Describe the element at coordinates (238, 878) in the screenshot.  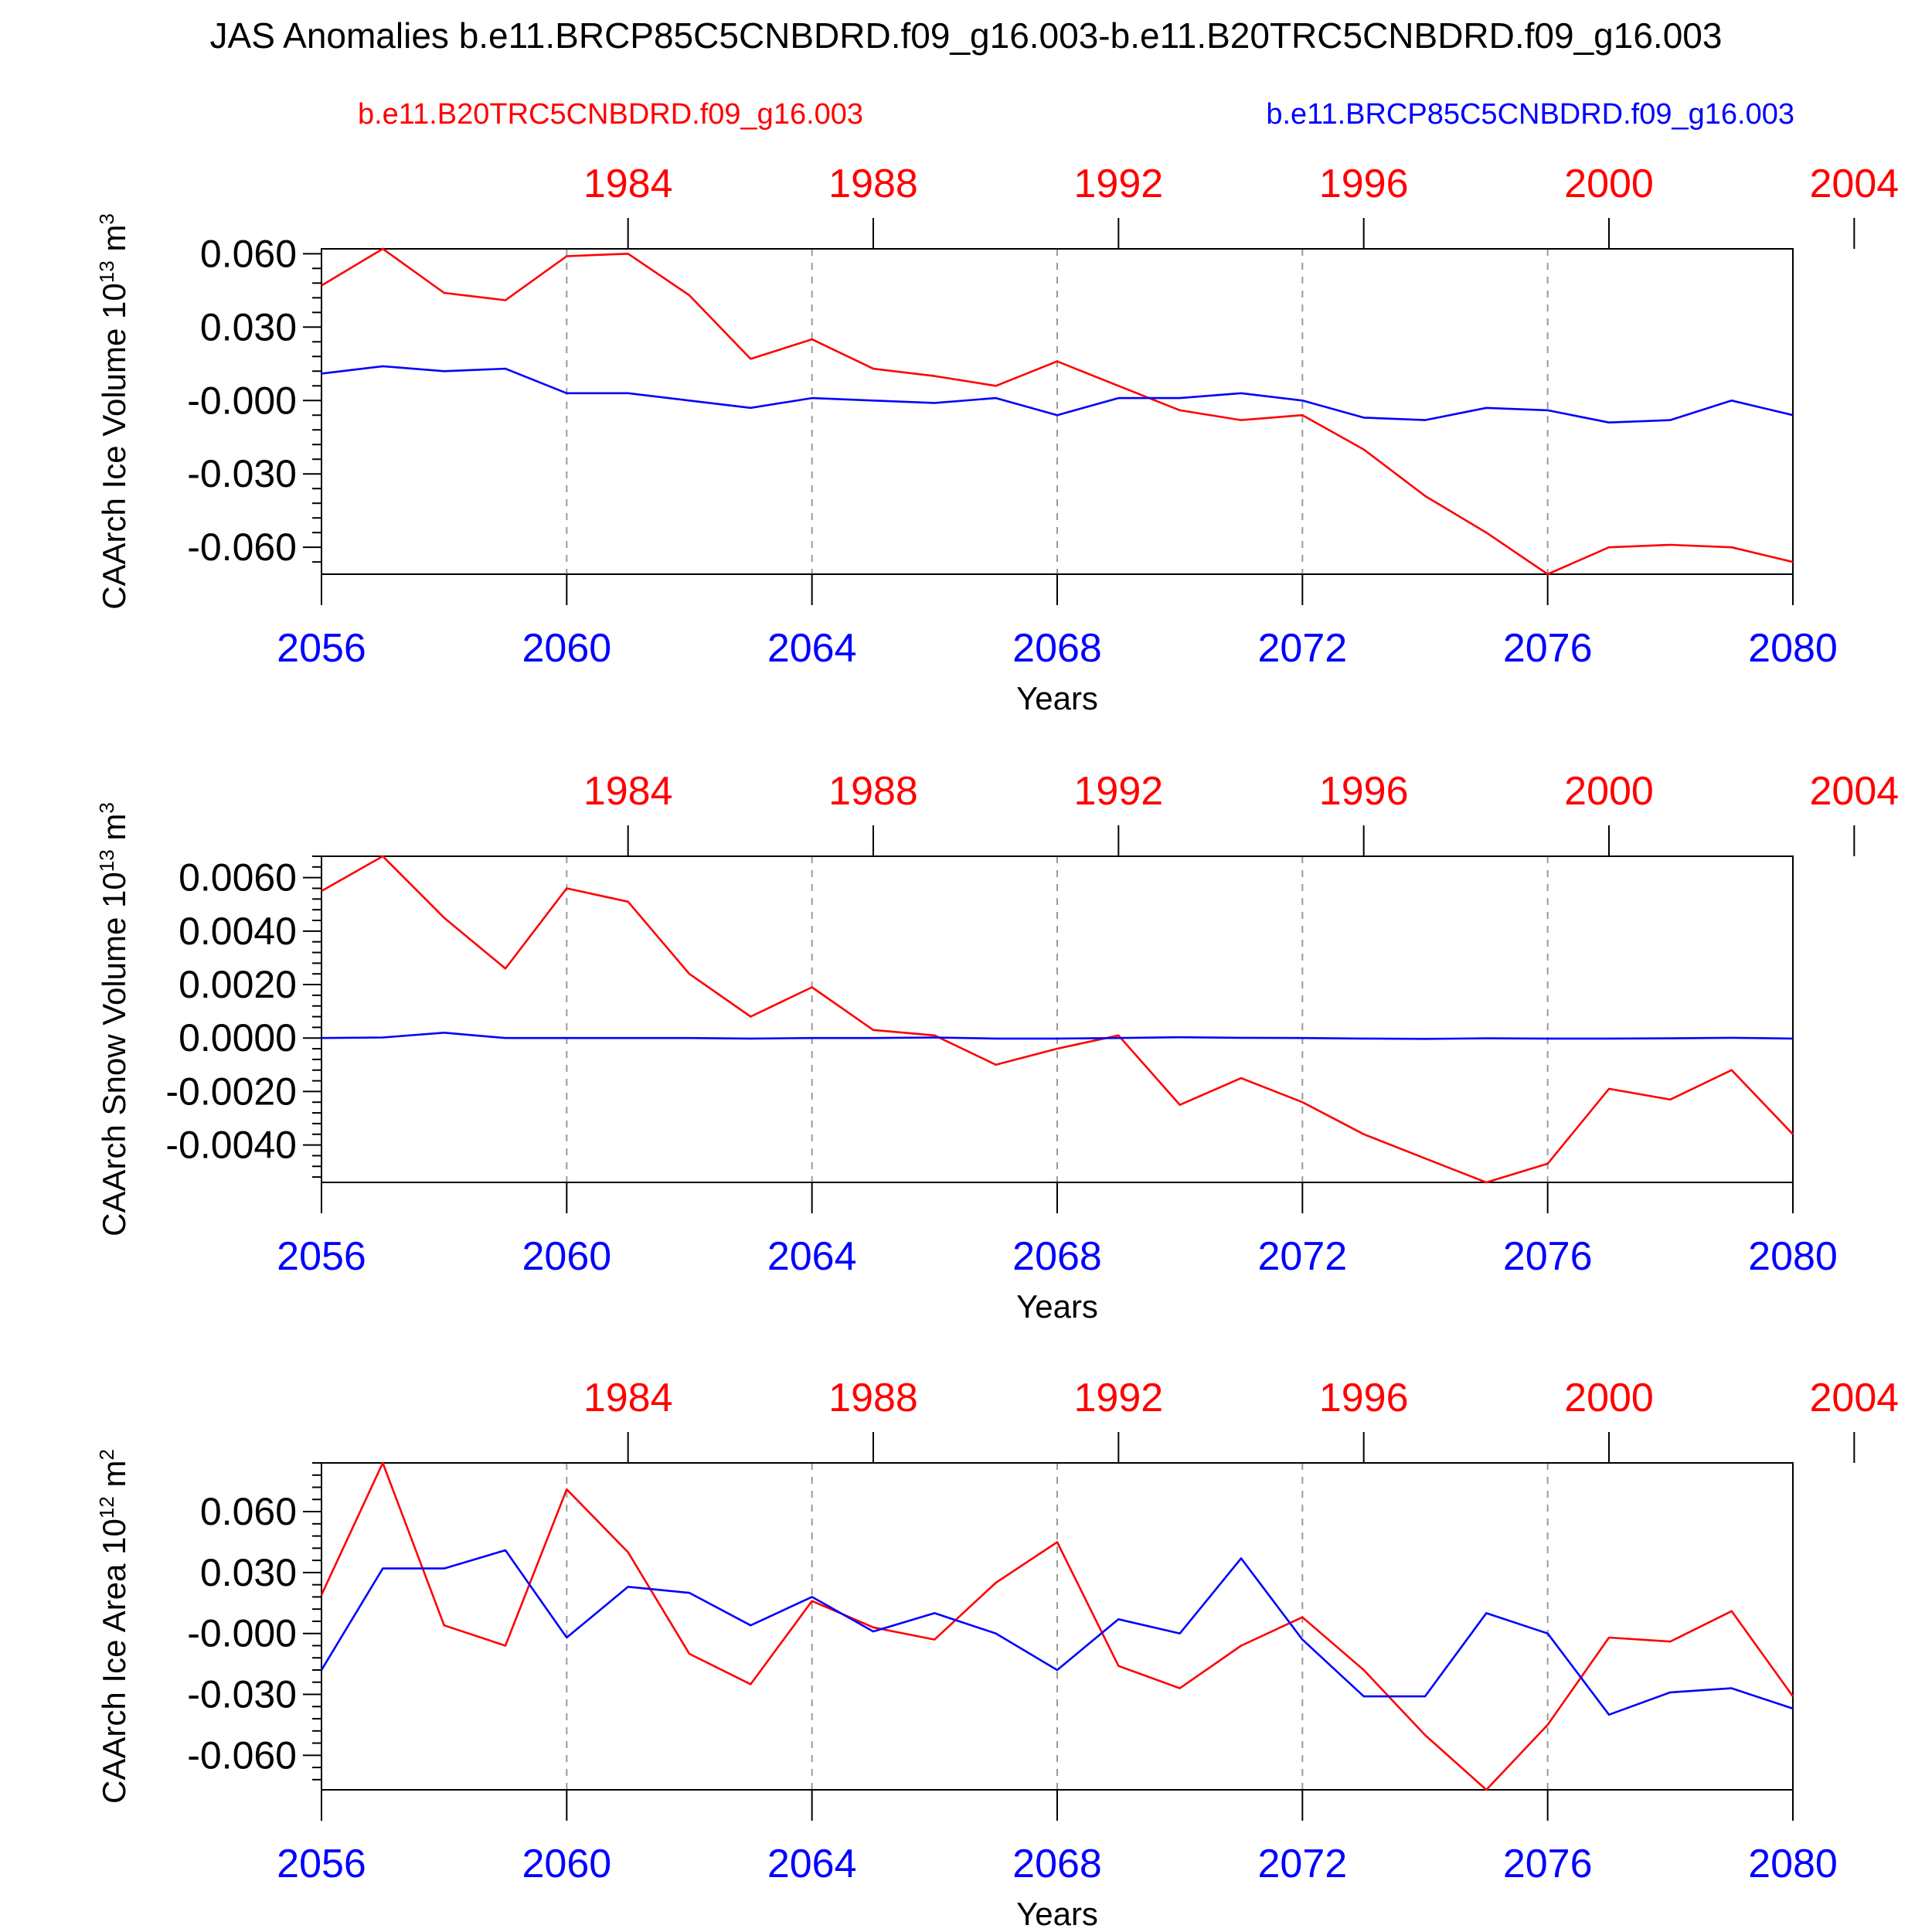
I see `y-tick-label: 0.0060` at that location.